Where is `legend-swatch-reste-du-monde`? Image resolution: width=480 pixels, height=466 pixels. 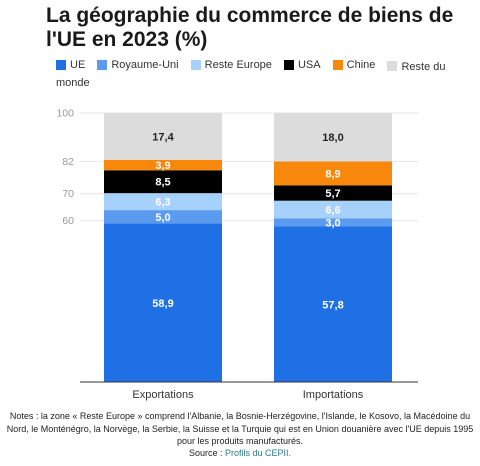 legend-swatch-reste-du-monde is located at coordinates (392, 66).